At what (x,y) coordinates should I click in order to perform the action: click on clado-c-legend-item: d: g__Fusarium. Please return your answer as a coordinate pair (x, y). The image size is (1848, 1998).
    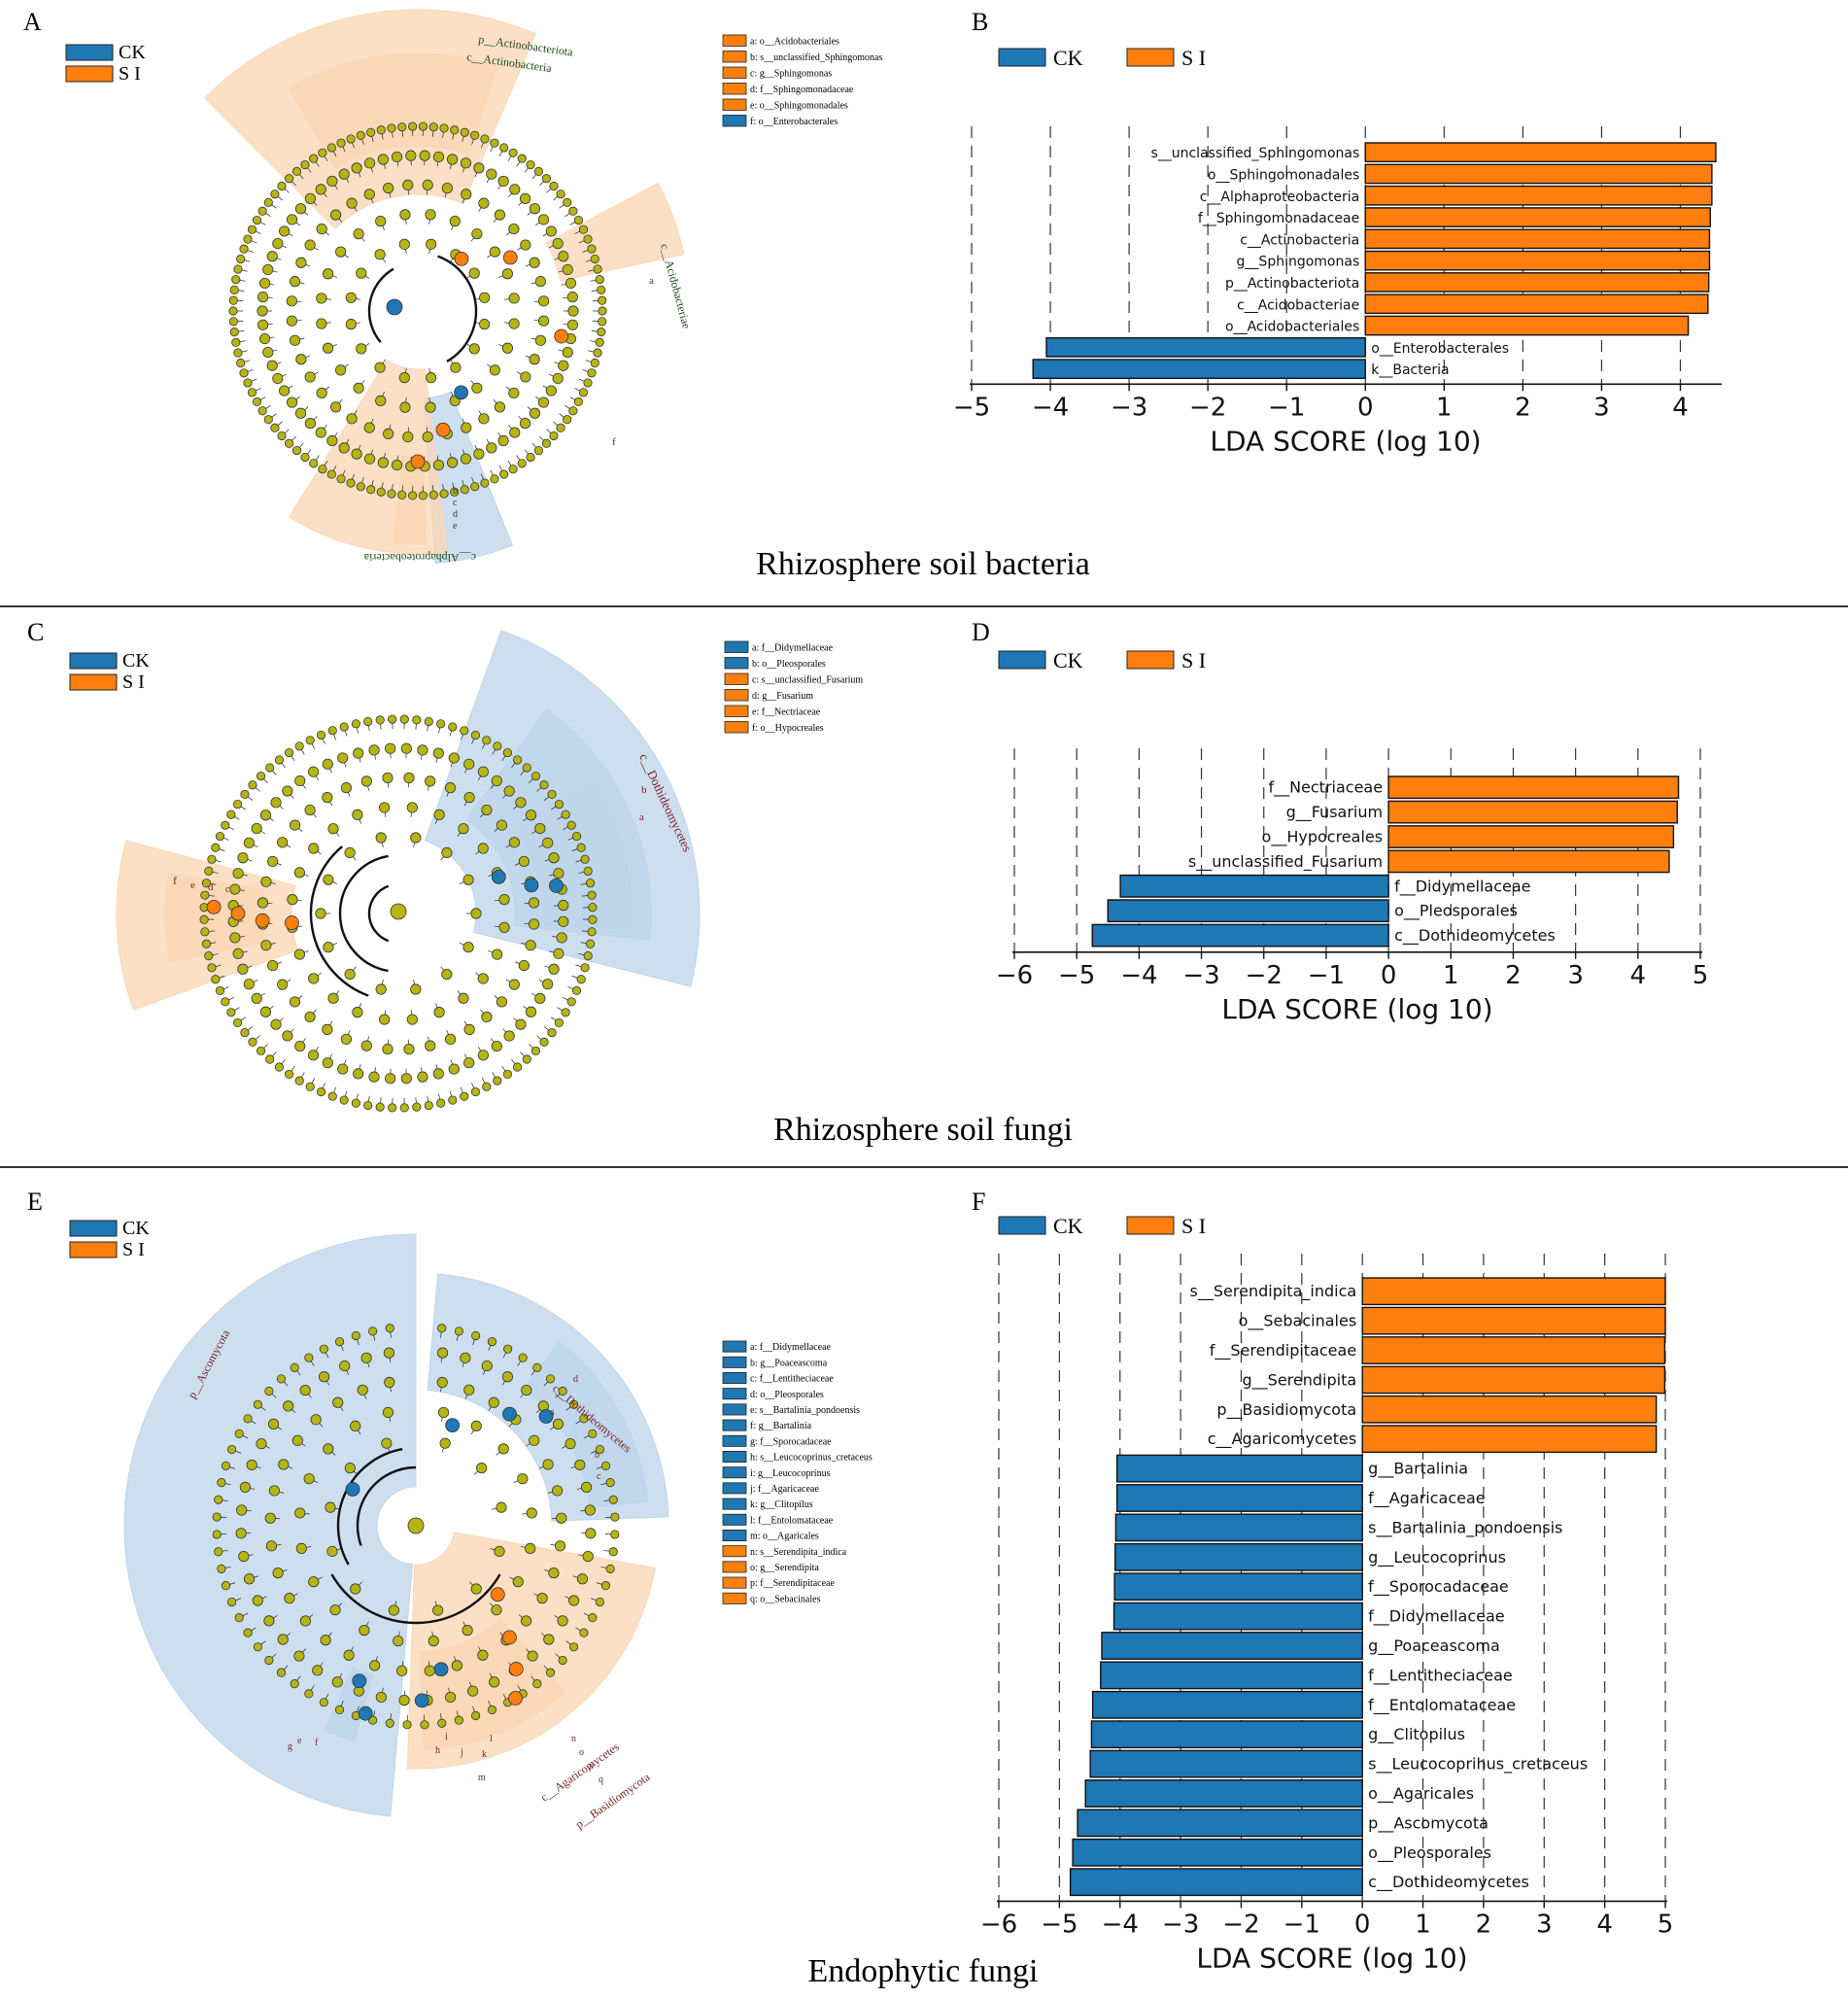
    Looking at the image, I should click on (782, 696).